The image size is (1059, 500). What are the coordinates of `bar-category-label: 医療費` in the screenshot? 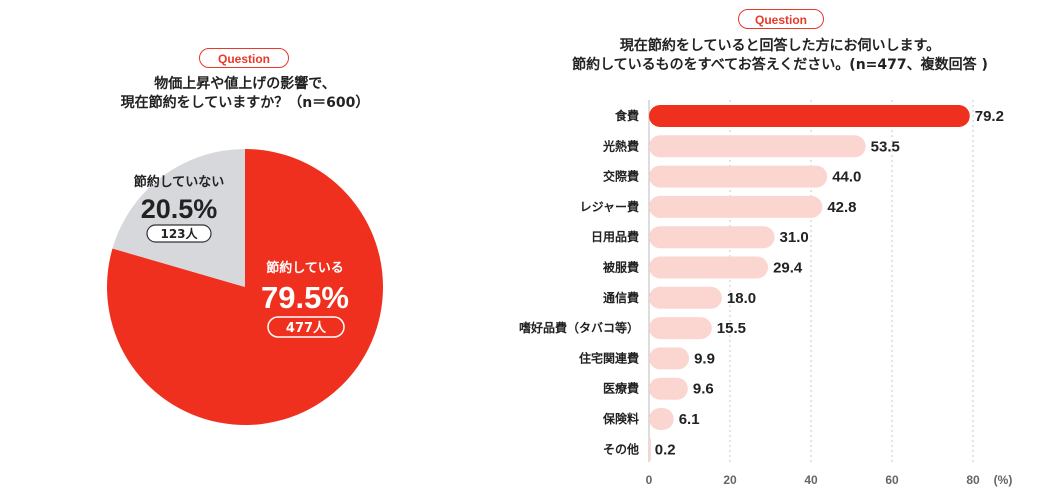 It's located at (621, 388).